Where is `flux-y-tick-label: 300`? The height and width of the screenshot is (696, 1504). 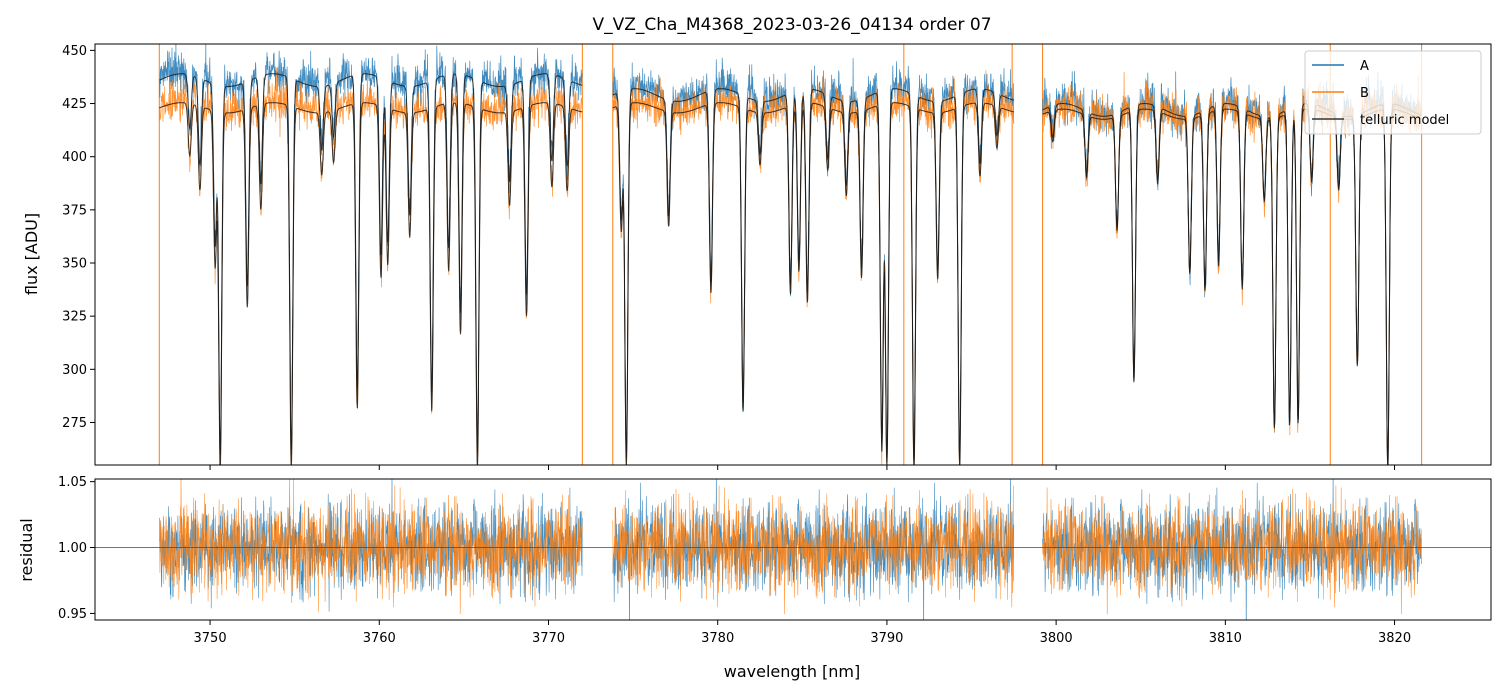
flux-y-tick-label: 300 is located at coordinates (74, 370).